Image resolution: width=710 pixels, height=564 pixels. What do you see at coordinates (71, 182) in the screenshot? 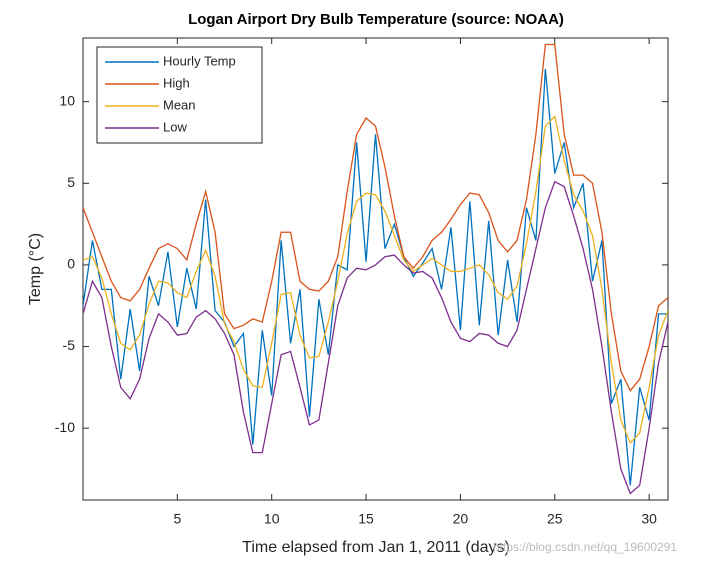
I see `y-tick-label: 5` at bounding box center [71, 182].